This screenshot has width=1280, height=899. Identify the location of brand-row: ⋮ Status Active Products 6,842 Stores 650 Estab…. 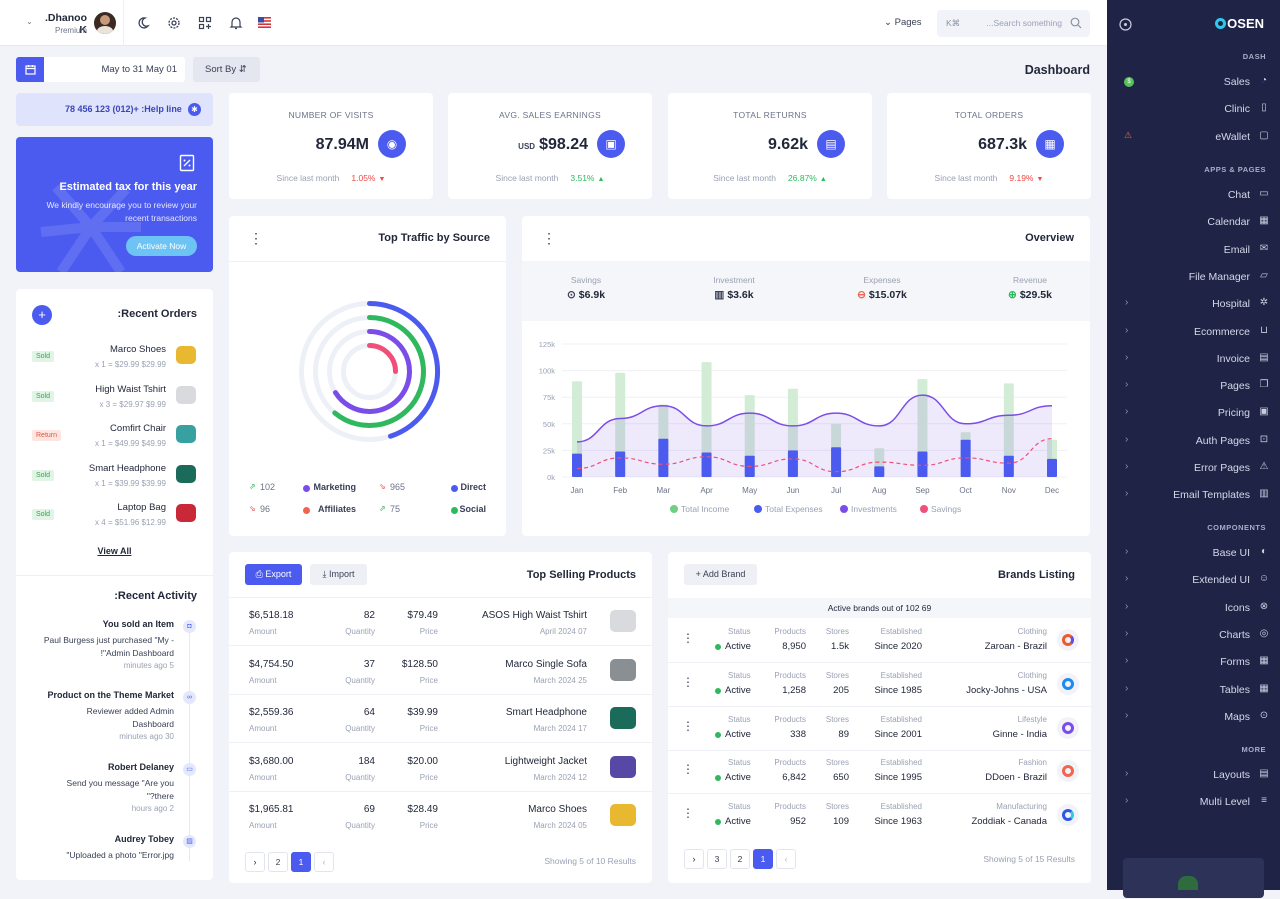
(879, 772).